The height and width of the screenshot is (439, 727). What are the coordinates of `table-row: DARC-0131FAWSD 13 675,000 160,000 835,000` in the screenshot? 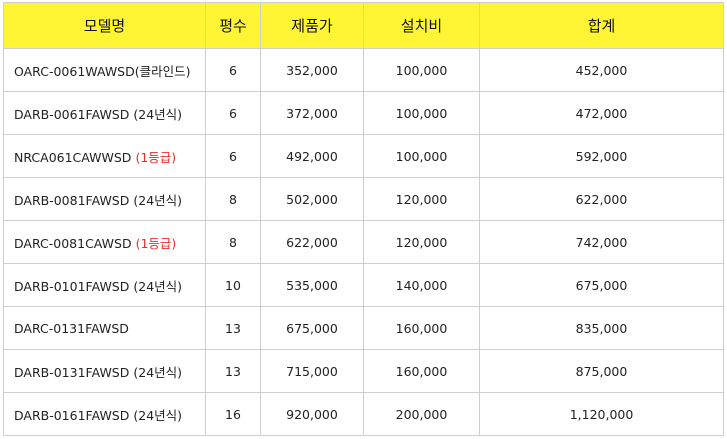 It's located at (363, 328).